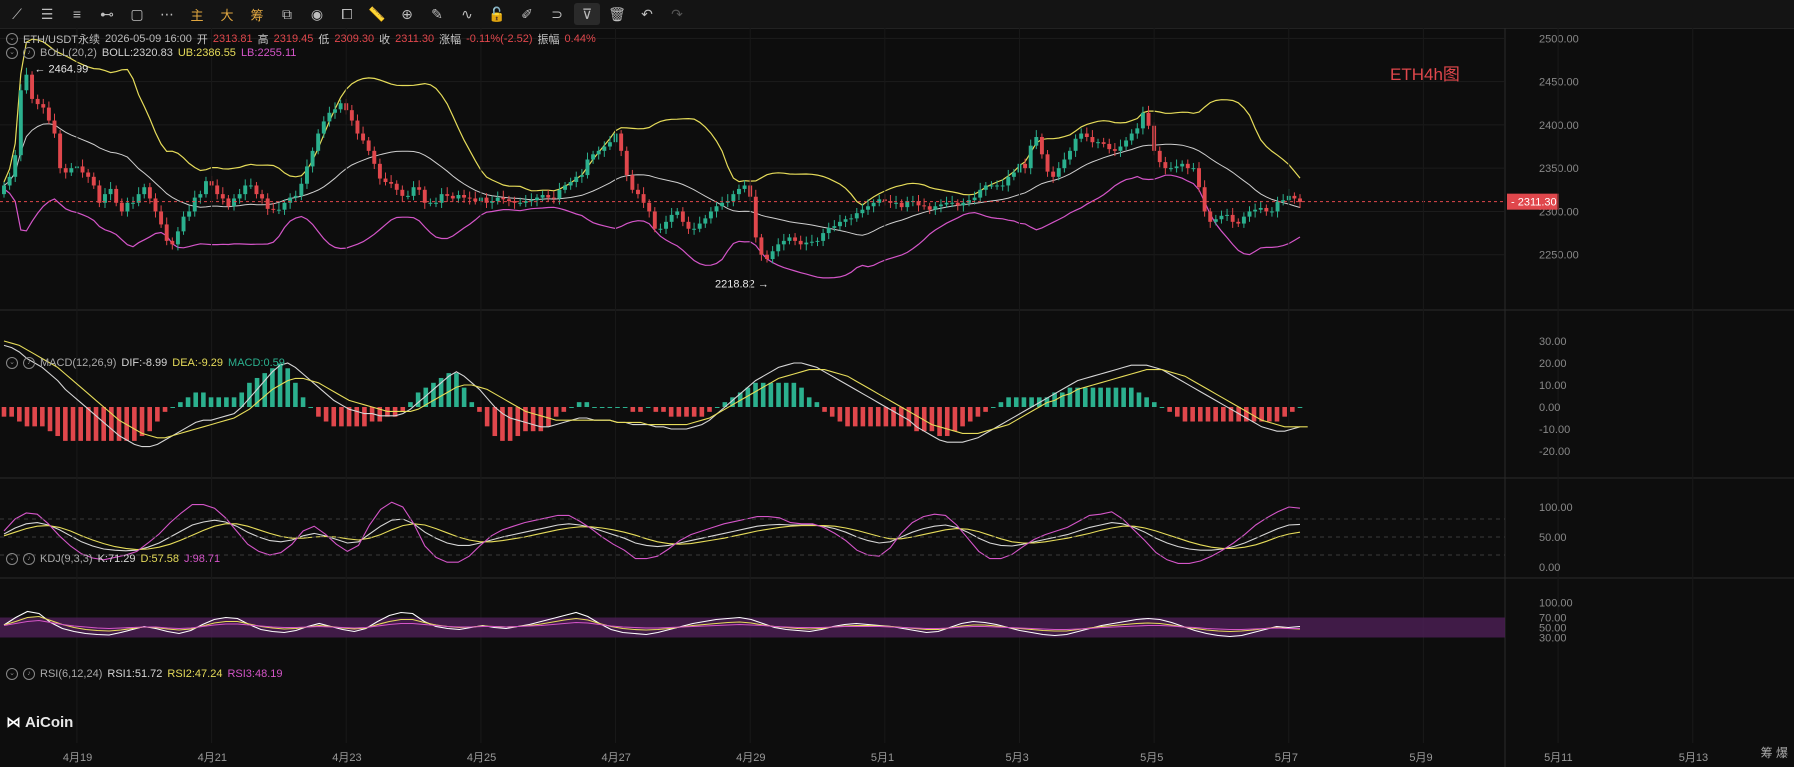 The image size is (1794, 767). Describe the element at coordinates (617, 13) in the screenshot. I see `trash-icon: 🗑` at that location.